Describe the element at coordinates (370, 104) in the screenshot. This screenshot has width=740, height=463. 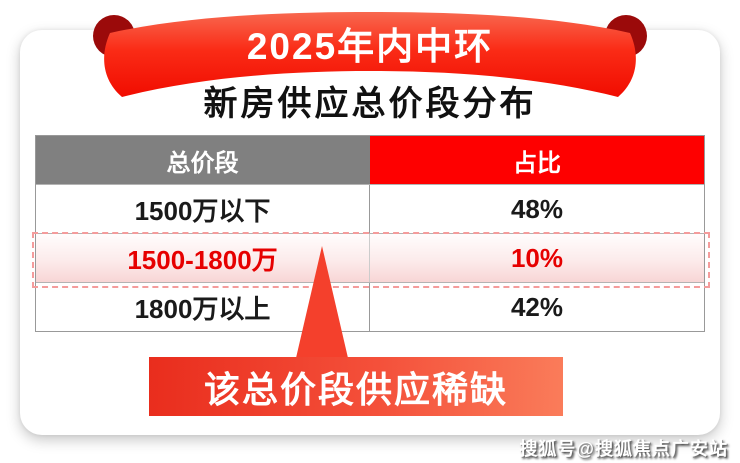
I see `page-subtitle: 新房供应总价段分布` at that location.